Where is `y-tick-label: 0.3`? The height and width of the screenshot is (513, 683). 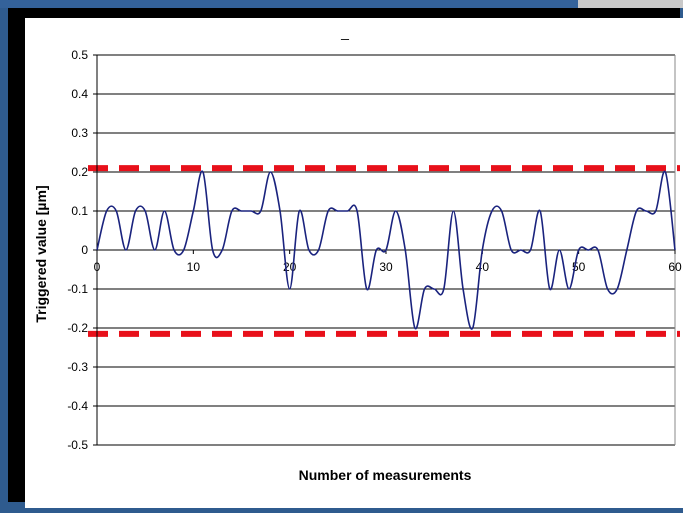 y-tick-label: 0.3 is located at coordinates (79, 133).